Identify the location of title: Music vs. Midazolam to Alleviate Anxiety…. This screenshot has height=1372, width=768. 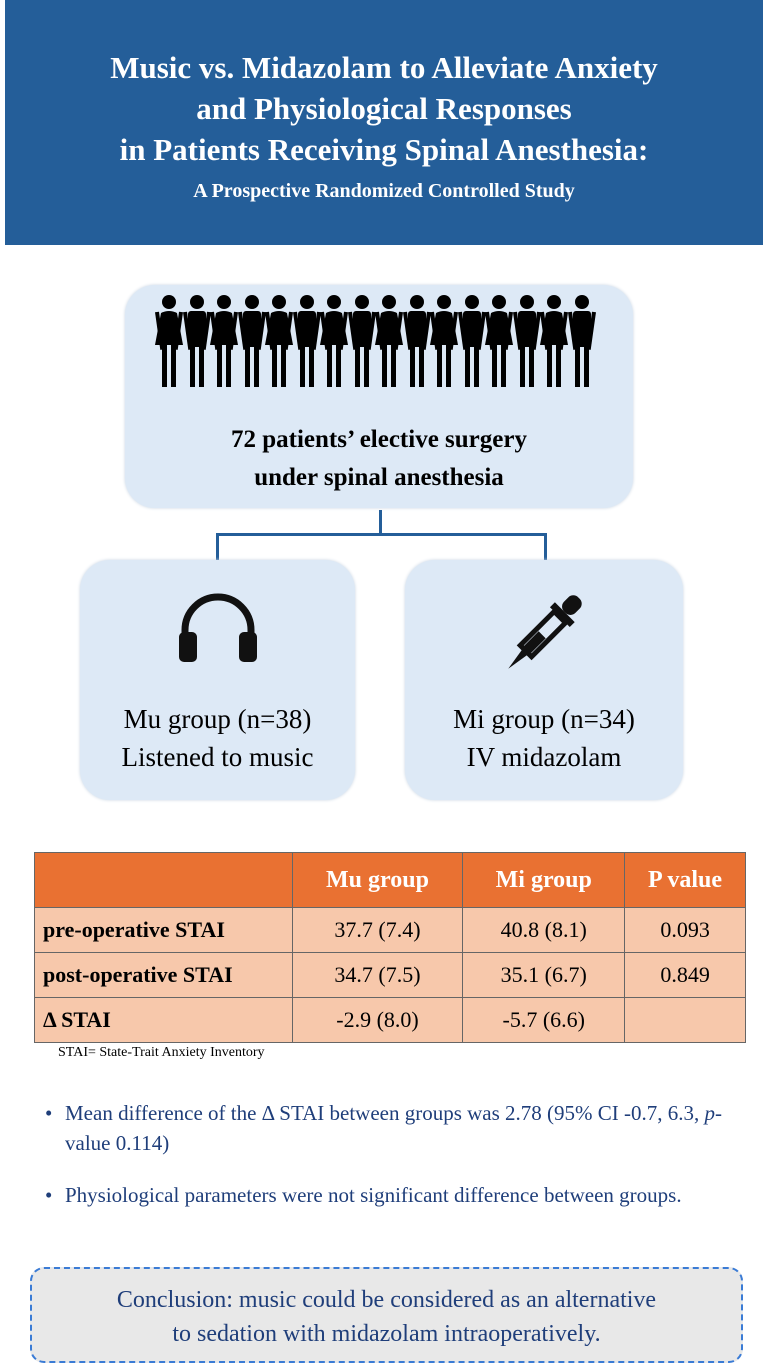
(384, 85).